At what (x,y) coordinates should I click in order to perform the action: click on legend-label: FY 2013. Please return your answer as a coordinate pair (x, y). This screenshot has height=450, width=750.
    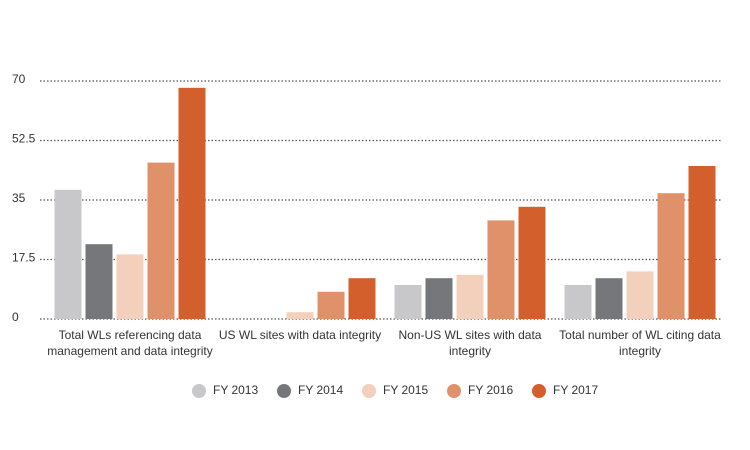
    Looking at the image, I should click on (235, 390).